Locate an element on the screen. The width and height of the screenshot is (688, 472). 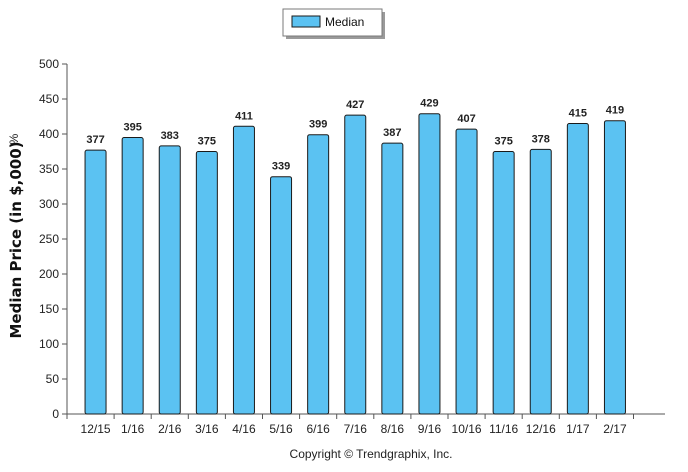
y-tick-label: 450 is located at coordinates (49, 99).